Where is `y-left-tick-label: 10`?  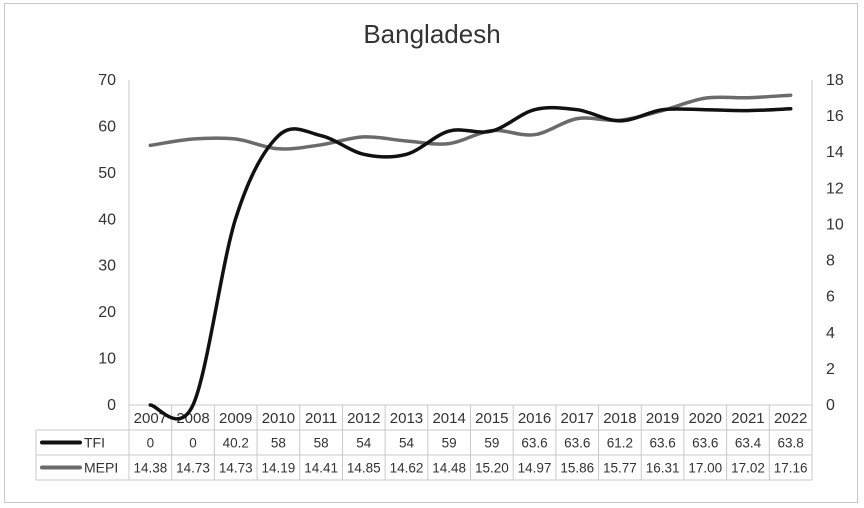
y-left-tick-label: 10 is located at coordinates (107, 359).